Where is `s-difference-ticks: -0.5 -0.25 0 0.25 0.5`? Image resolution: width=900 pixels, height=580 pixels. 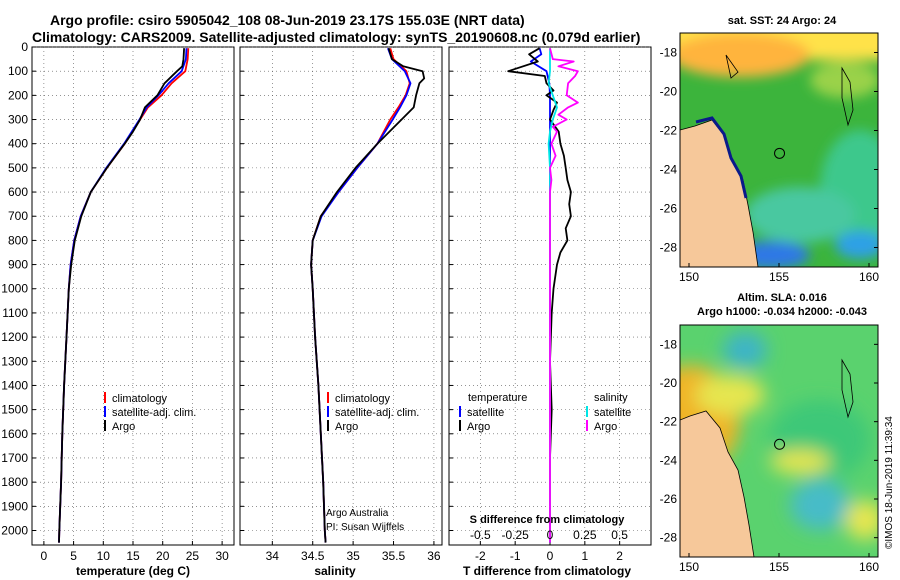
s-difference-ticks: -0.5 -0.25 0 0.25 0.5 is located at coordinates (549, 535).